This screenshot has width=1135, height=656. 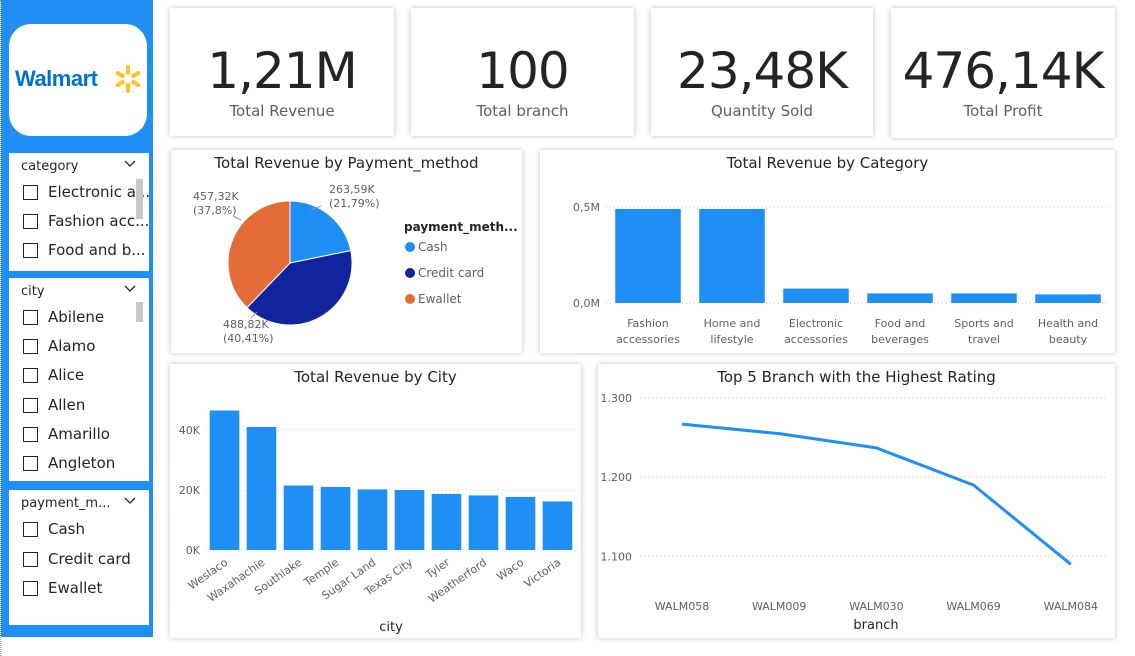 What do you see at coordinates (762, 111) in the screenshot?
I see `kpi-label: Quantity Sold` at bounding box center [762, 111].